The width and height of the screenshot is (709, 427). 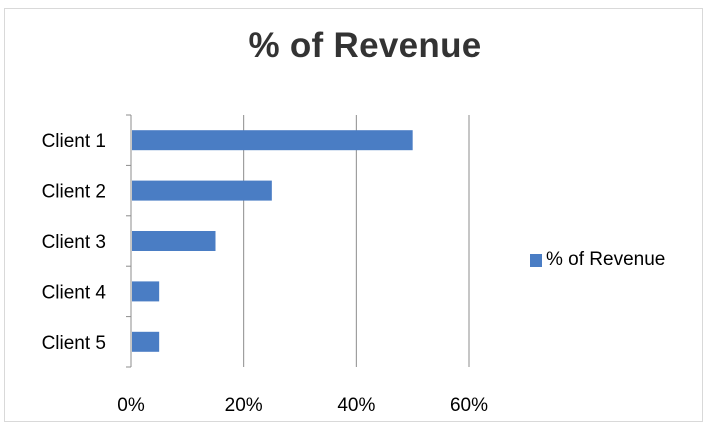 I want to click on x-tick-label: 0%, so click(x=131, y=405).